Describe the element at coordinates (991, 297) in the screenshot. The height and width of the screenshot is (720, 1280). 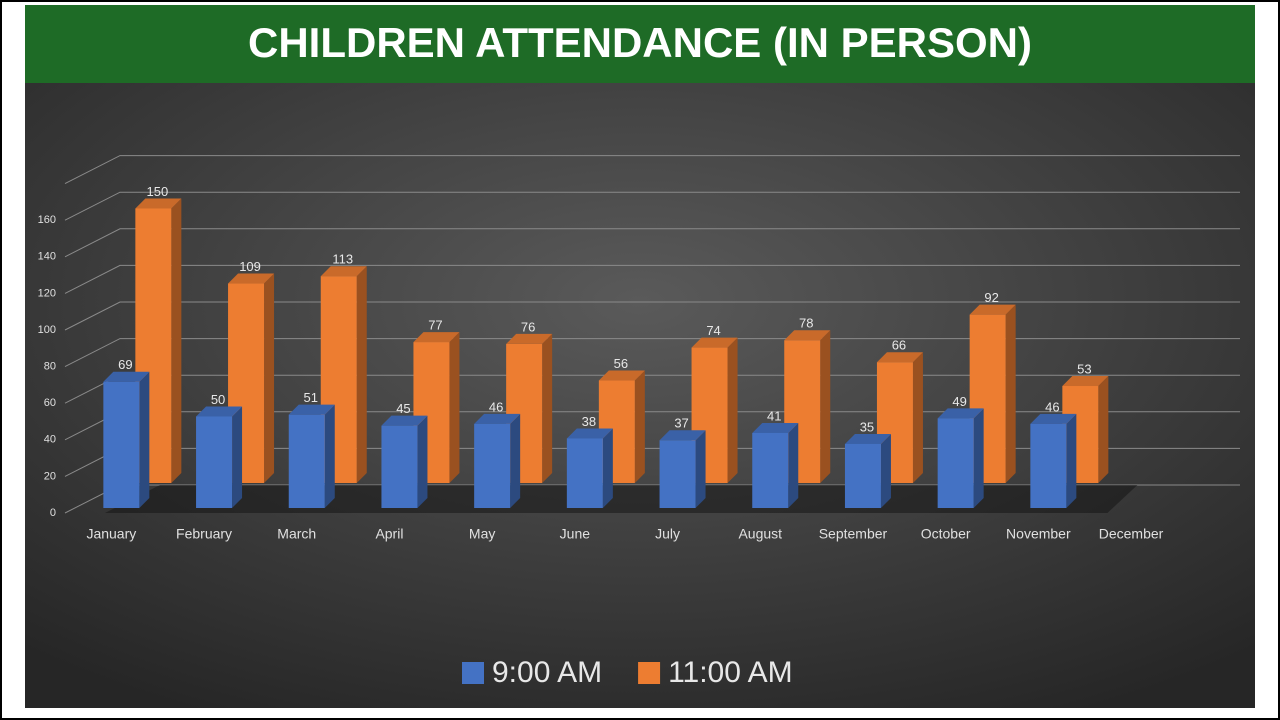
I see `value-label: 92` at that location.